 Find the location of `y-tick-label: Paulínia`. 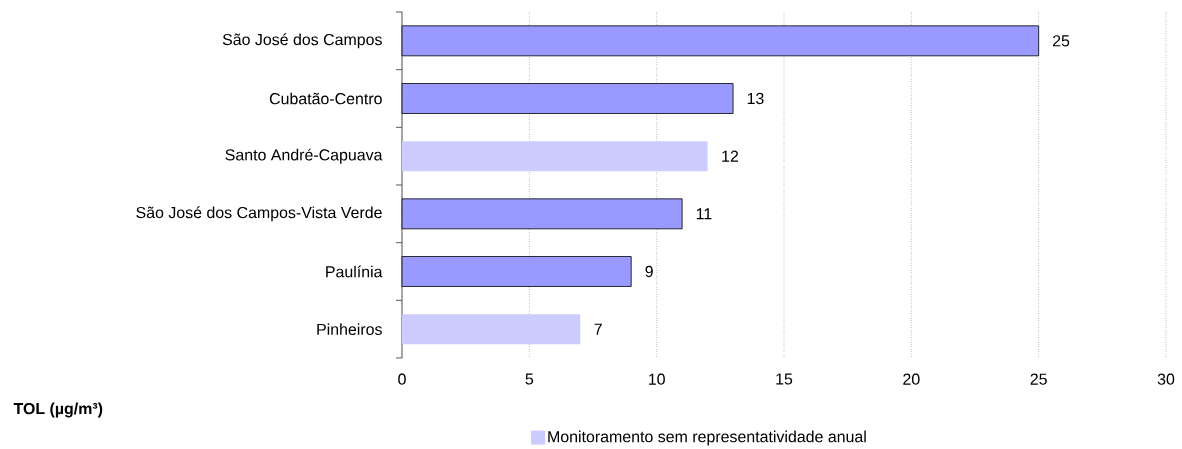

y-tick-label: Paulínia is located at coordinates (354, 271).